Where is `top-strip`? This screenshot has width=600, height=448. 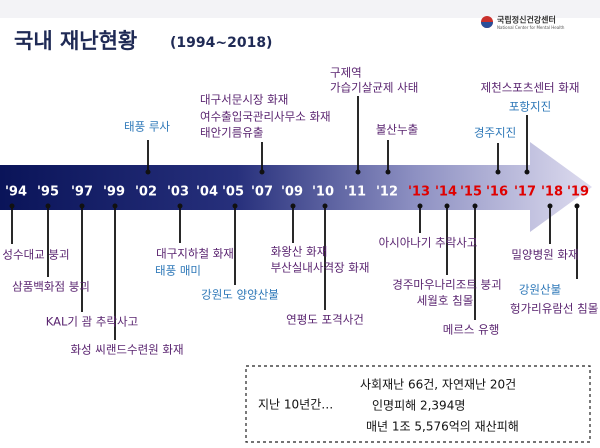 top-strip is located at coordinates (300, 9).